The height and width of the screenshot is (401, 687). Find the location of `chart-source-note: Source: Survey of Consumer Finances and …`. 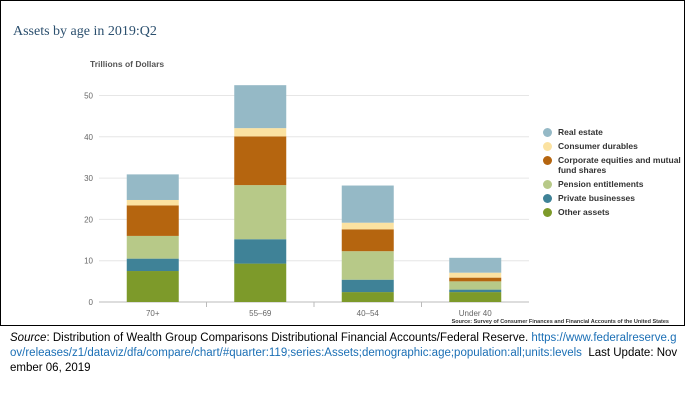

chart-source-note: Source: Survey of Consumer Finances and … is located at coordinates (560, 322).